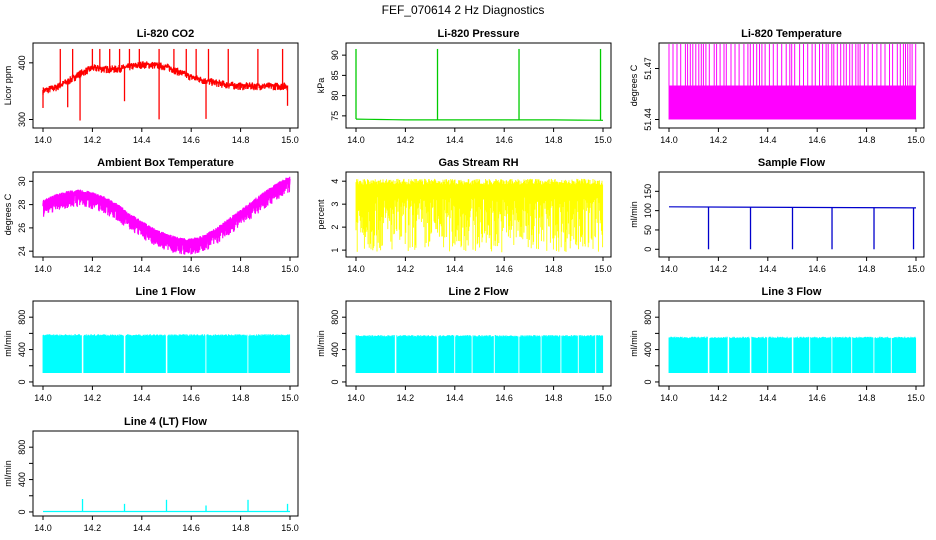 The width and height of the screenshot is (936, 540). What do you see at coordinates (165, 422) in the screenshot?
I see `chart-title: Line 4 (LT) Flow` at bounding box center [165, 422].